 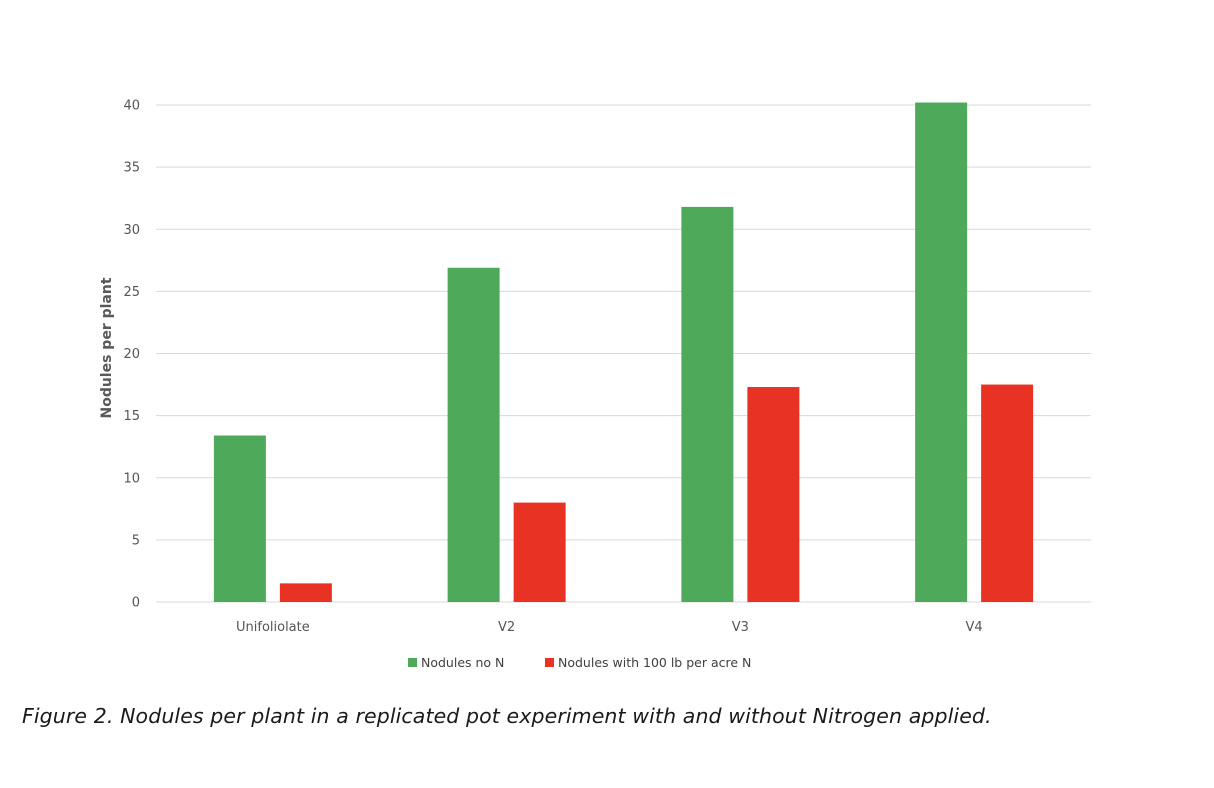 I want to click on y-axis-tick-labels: 0 5 10 15 20 25 30 35 40, so click(x=131, y=355).